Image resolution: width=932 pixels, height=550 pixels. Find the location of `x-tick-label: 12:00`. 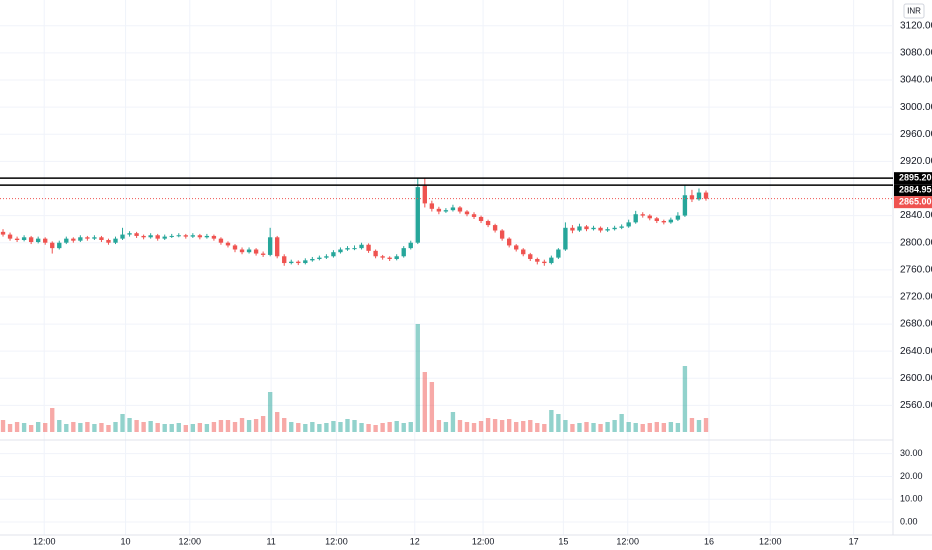

x-tick-label: 12:00 is located at coordinates (44, 541).